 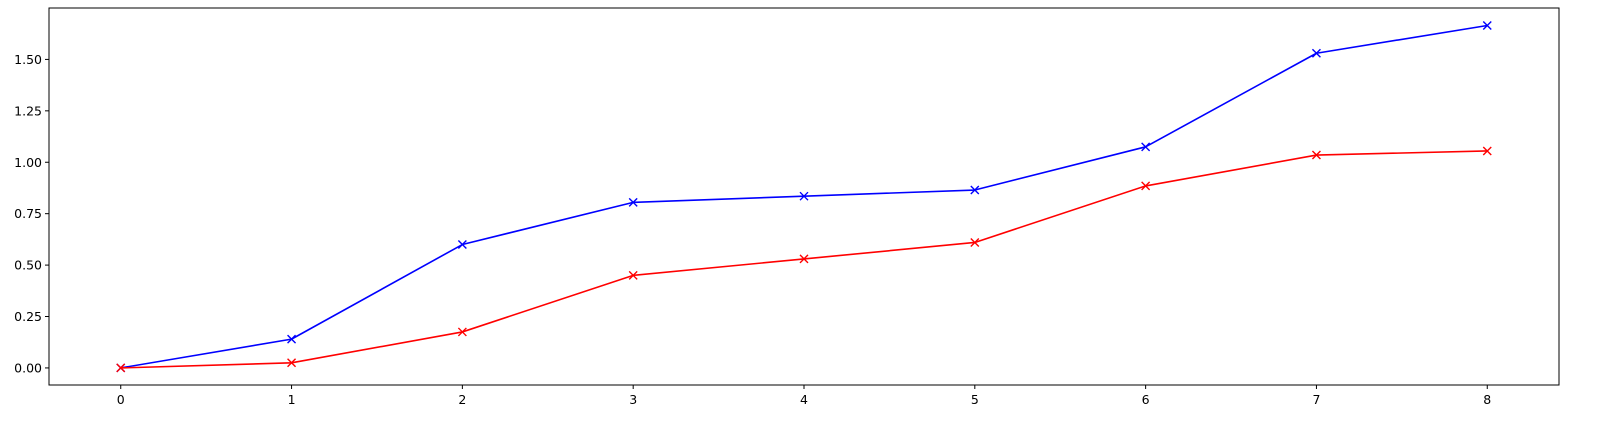 What do you see at coordinates (1487, 399) in the screenshot?
I see `x-tick-label: 8` at bounding box center [1487, 399].